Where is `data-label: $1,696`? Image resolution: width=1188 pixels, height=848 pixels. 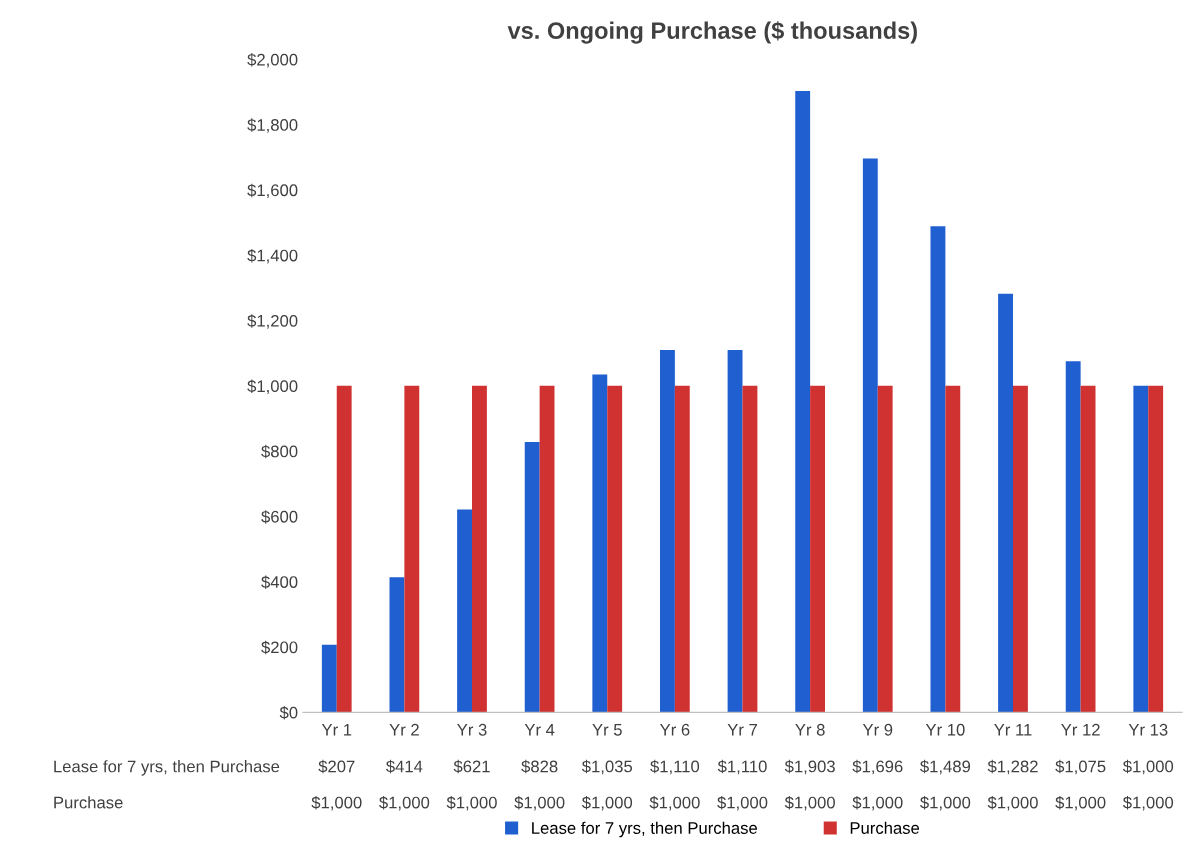
data-label: $1,696 is located at coordinates (877, 767).